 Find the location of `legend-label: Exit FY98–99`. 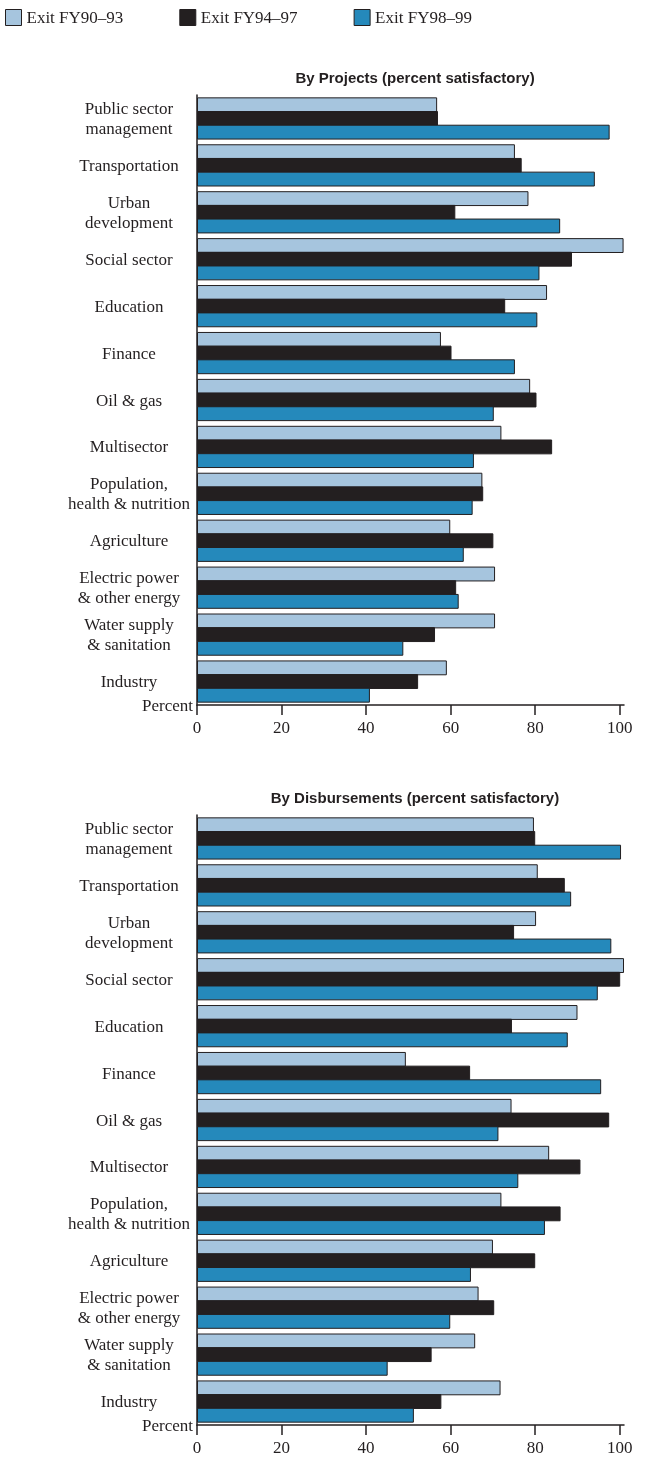

legend-label: Exit FY98–99 is located at coordinates (423, 17).